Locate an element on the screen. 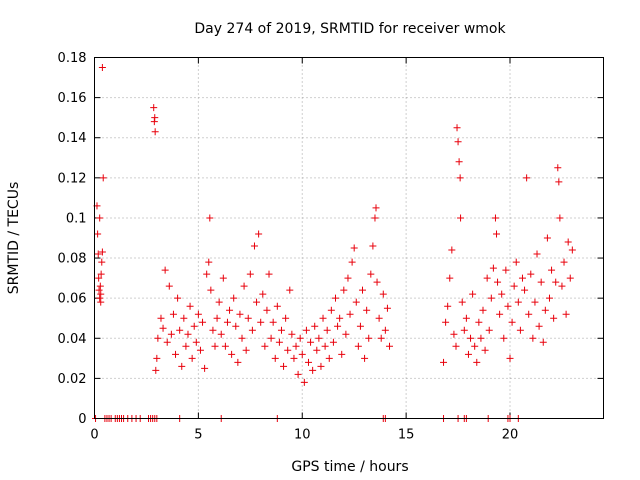  y-tick-label: 0 is located at coordinates (82, 419).